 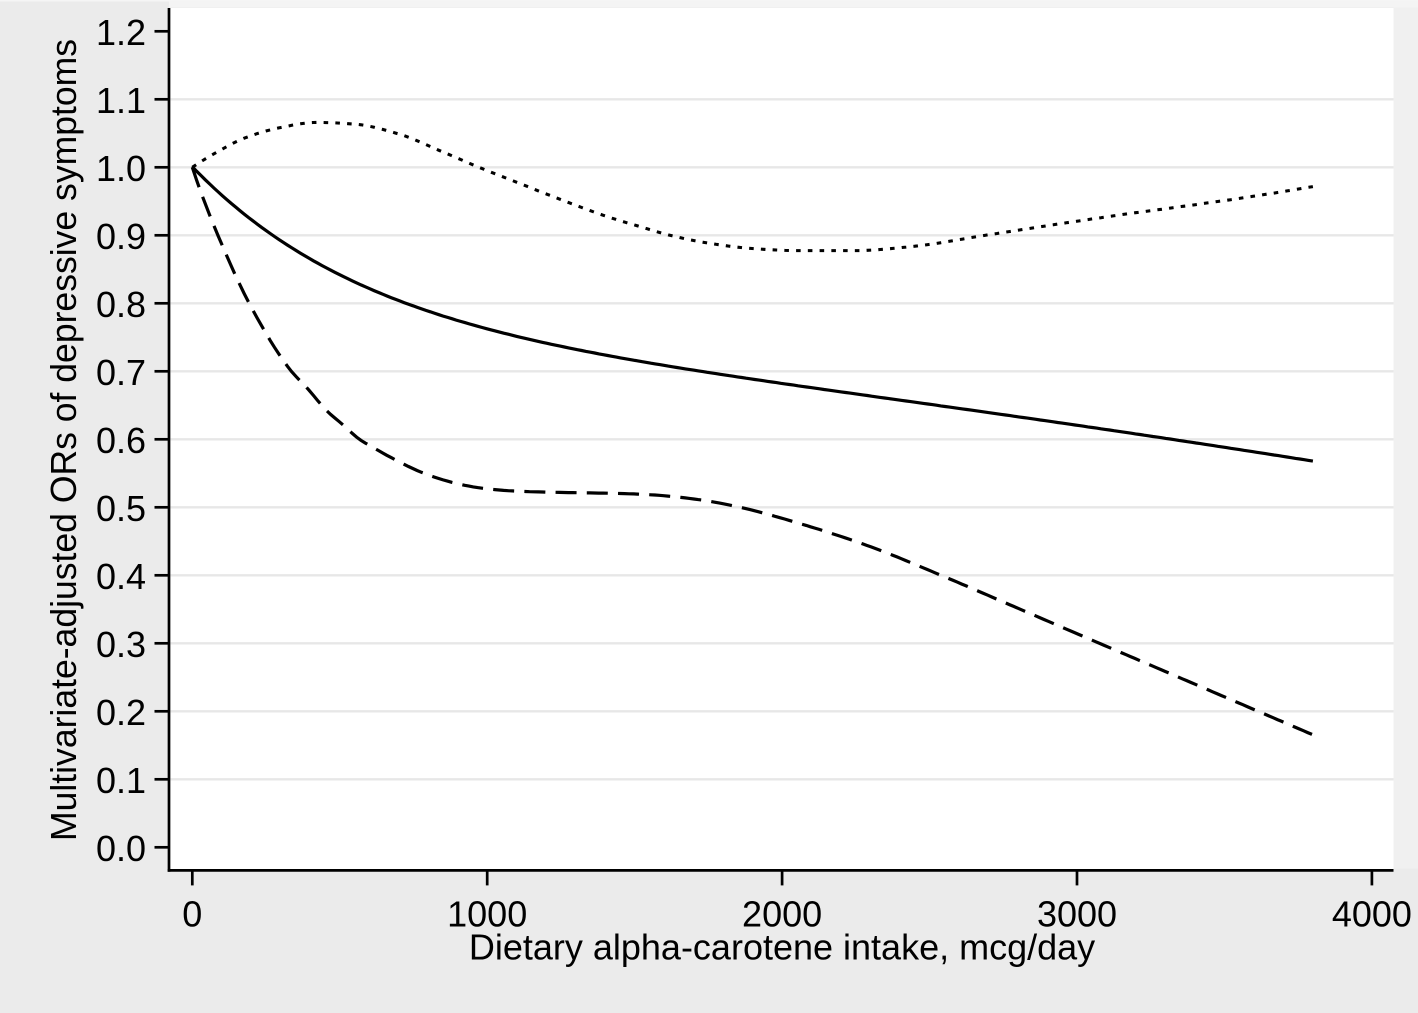 I want to click on svg-text: 0.5, so click(x=121, y=508).